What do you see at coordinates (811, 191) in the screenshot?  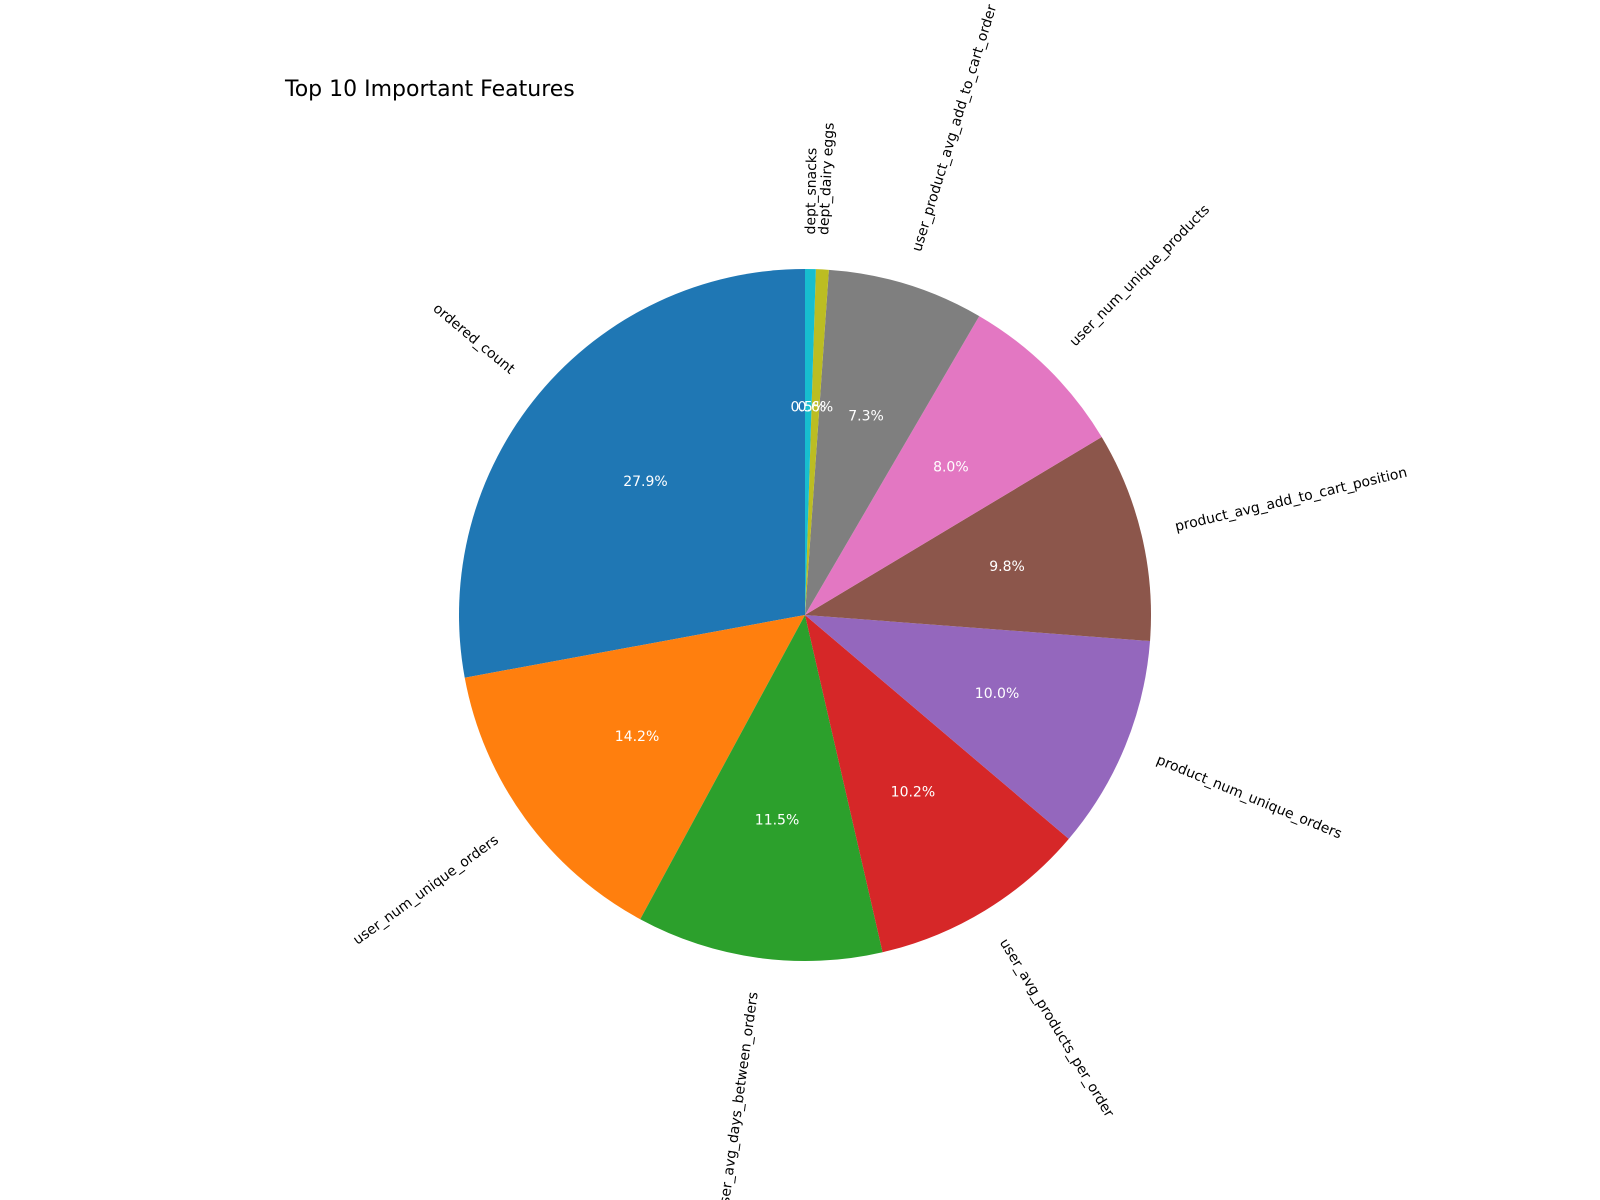 I see `category-label-dept-snacks: dept_snacks` at bounding box center [811, 191].